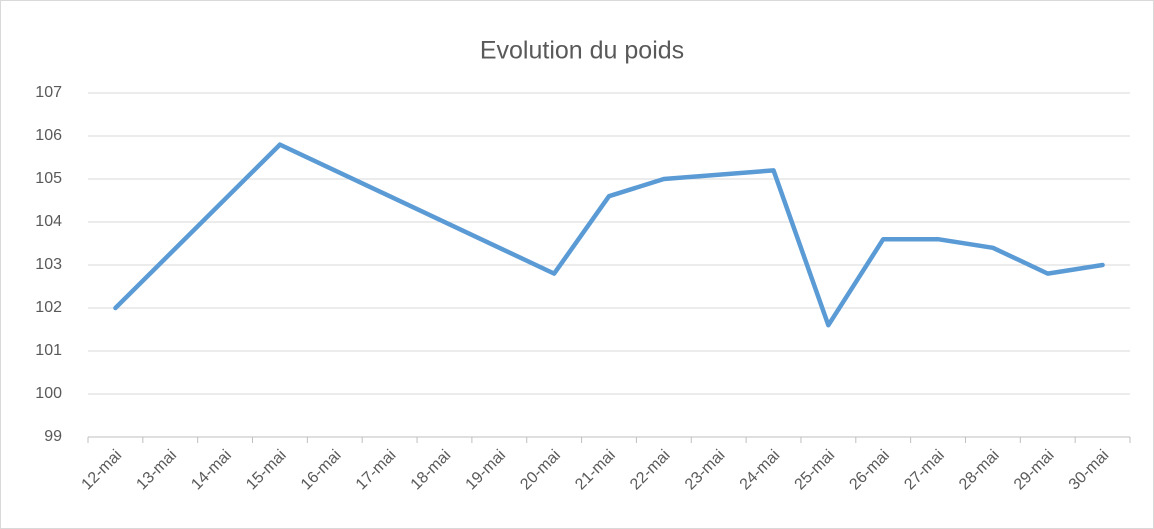 This screenshot has width=1154, height=529. Describe the element at coordinates (48, 264) in the screenshot. I see `y-tick-label: 103` at that location.